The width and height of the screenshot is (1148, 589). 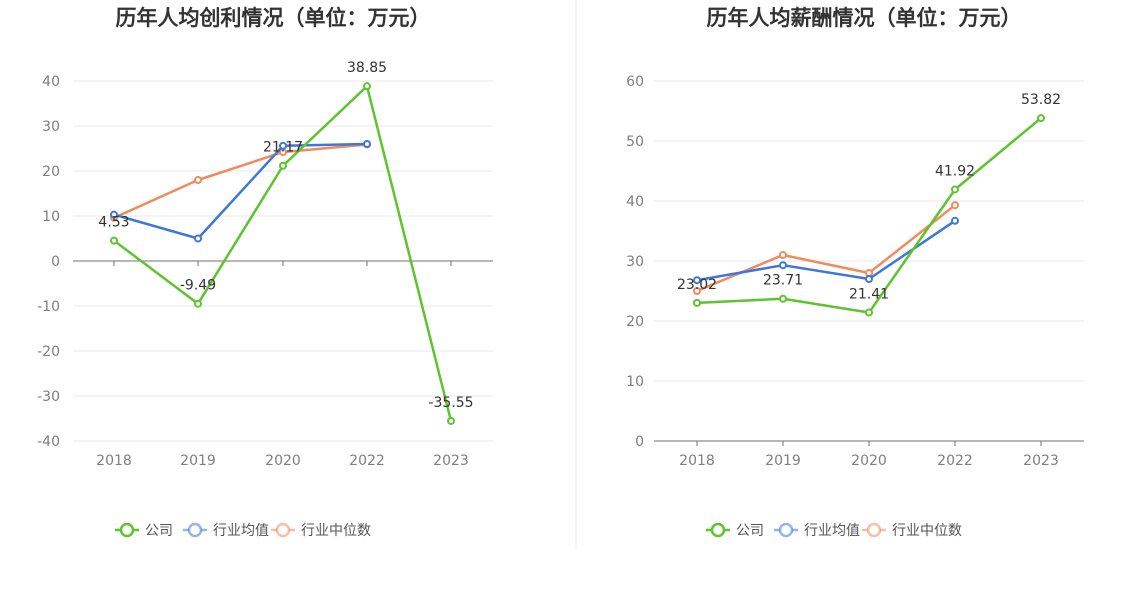 I want to click on data-label: 53.82, so click(x=1041, y=100).